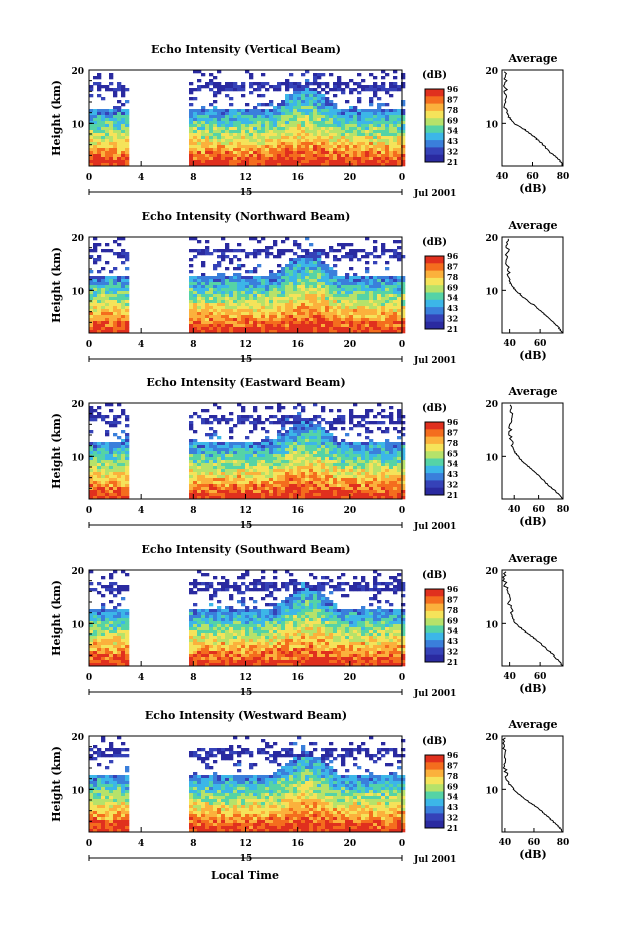 Image resolution: width=619 pixels, height=929 pixels. I want to click on x-axis-label: Local Time, so click(245, 875).